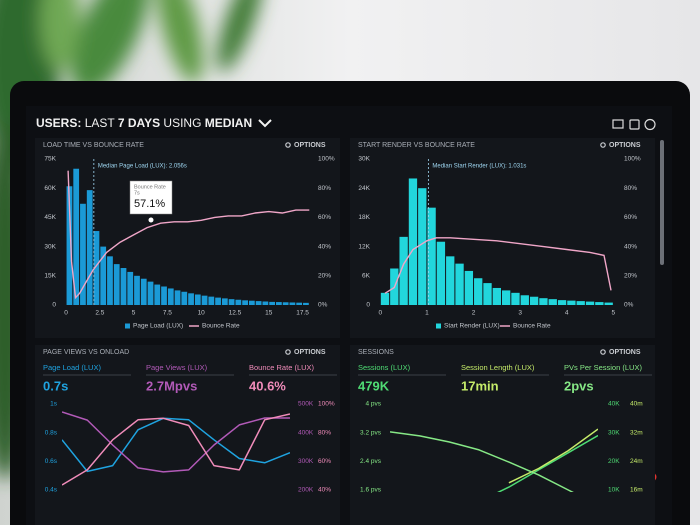  What do you see at coordinates (636, 432) in the screenshot?
I see `y3-tick-label: 32m` at bounding box center [636, 432].